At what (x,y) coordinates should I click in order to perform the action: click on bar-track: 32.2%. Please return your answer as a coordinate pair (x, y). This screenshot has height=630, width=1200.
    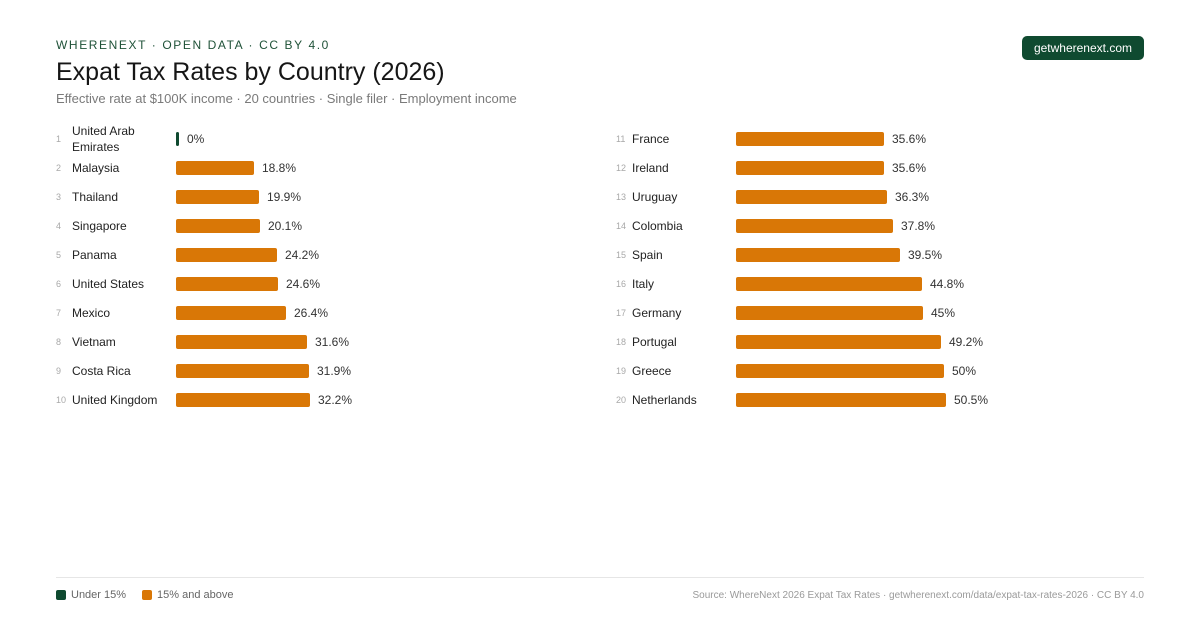
    Looking at the image, I should click on (396, 399).